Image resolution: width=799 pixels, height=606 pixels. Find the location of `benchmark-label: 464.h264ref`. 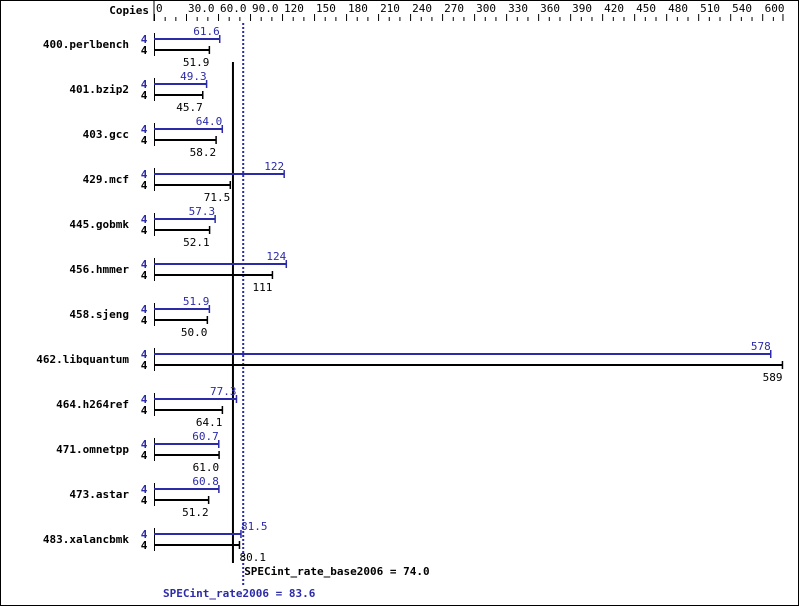

benchmark-label: 464.h264ref is located at coordinates (92, 404).